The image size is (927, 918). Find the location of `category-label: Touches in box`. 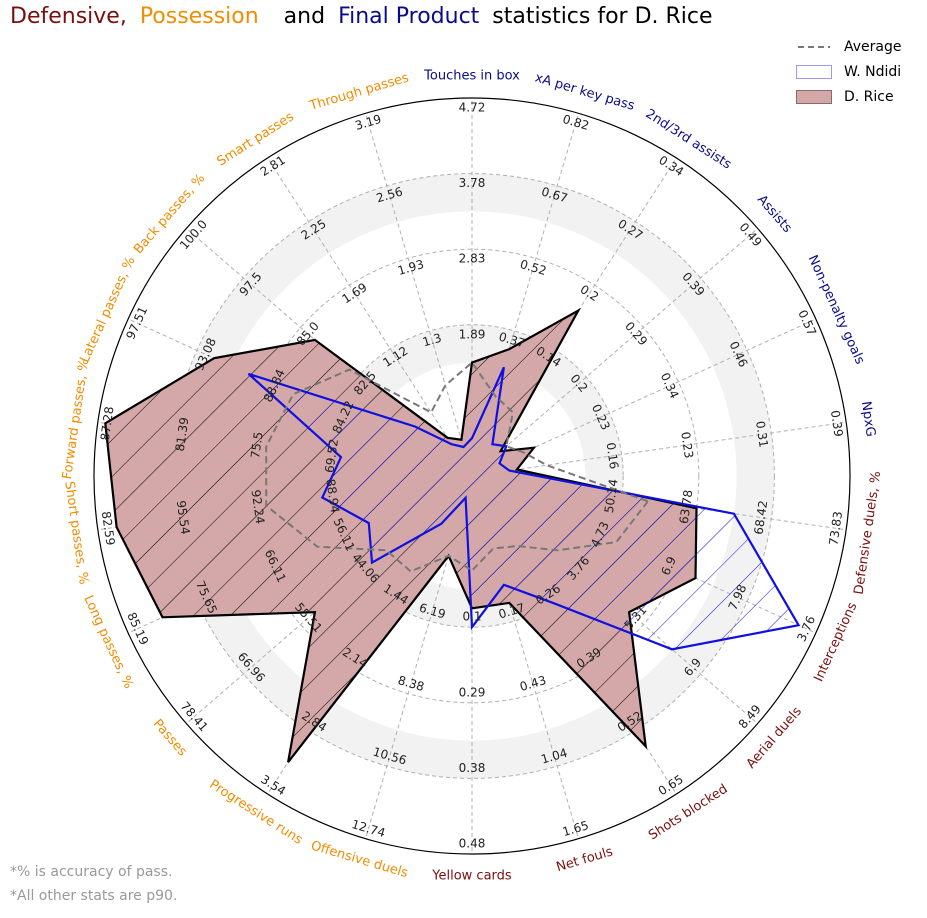

category-label: Touches in box is located at coordinates (471, 76).